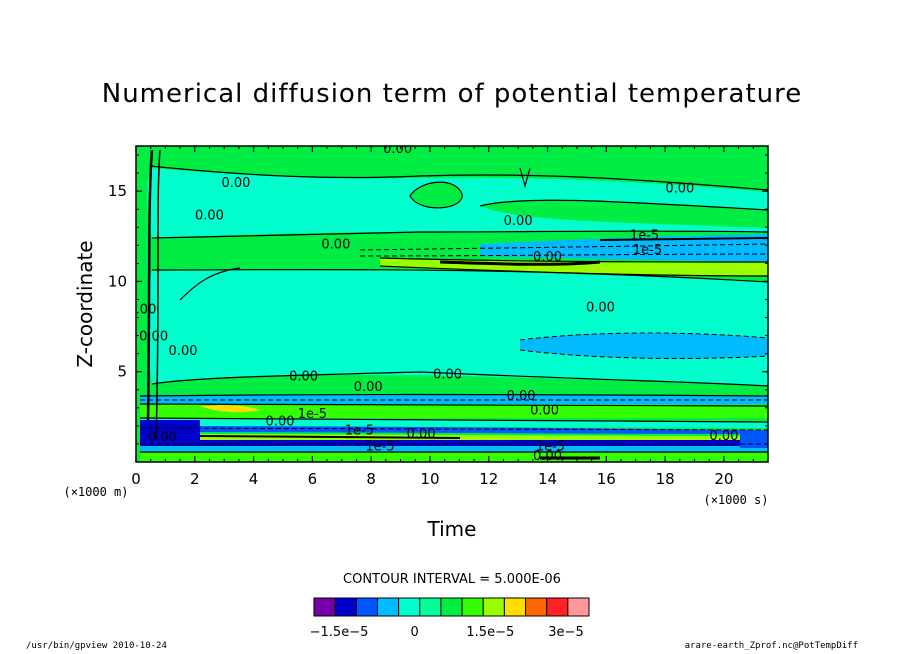 This screenshot has width=904, height=654. I want to click on x-tick-label: 8, so click(371, 479).